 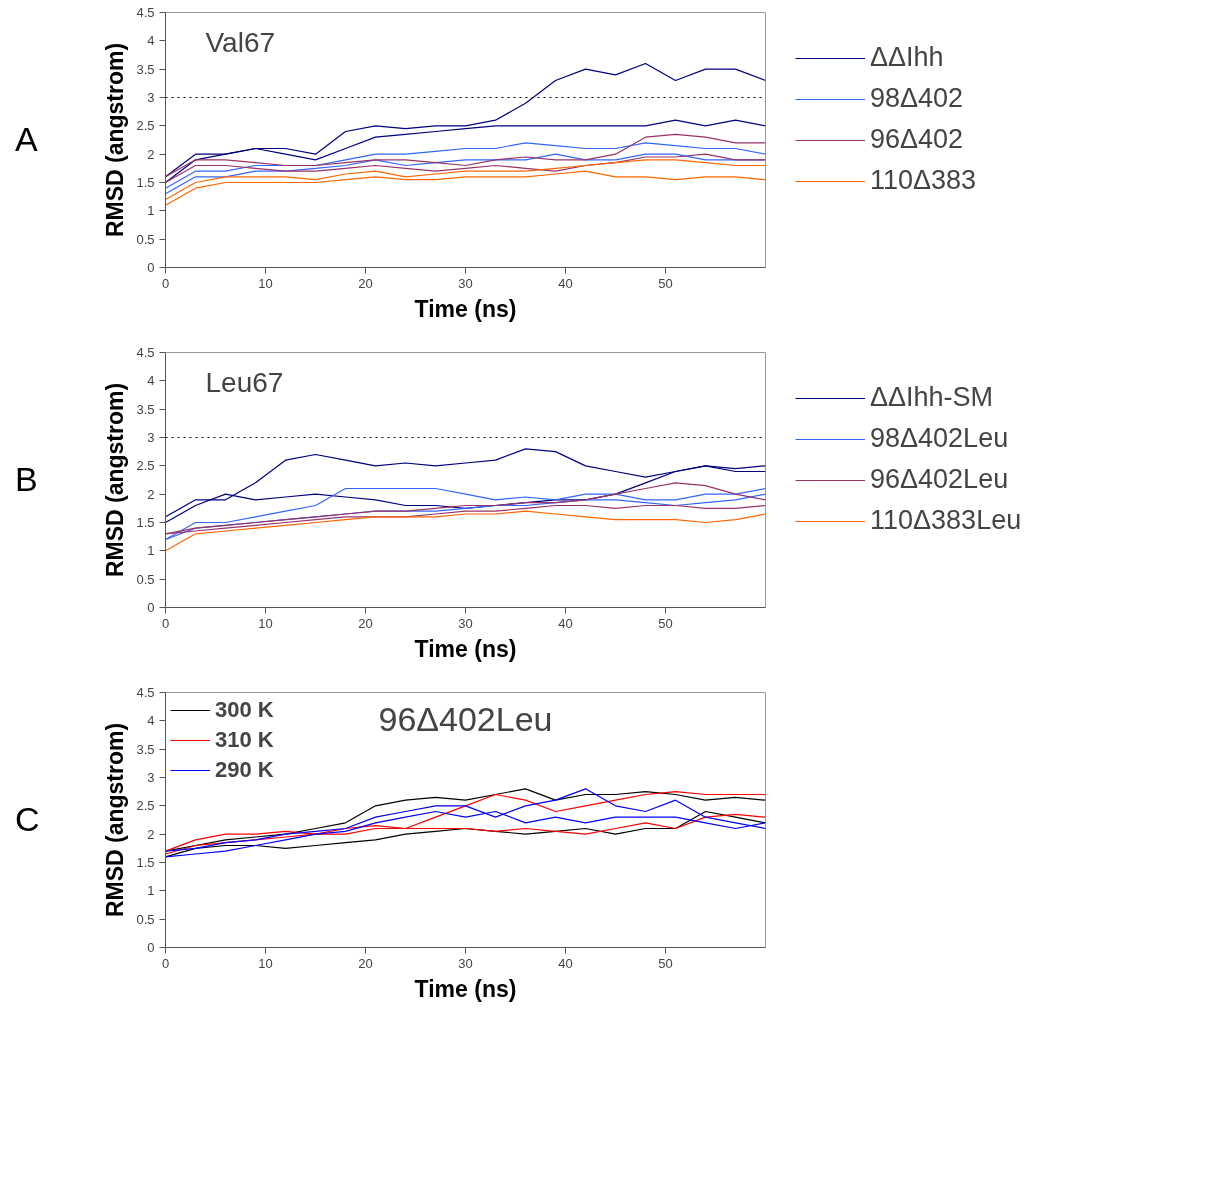 What do you see at coordinates (939, 479) in the screenshot?
I see `legend-label: 96Δ402Leu` at bounding box center [939, 479].